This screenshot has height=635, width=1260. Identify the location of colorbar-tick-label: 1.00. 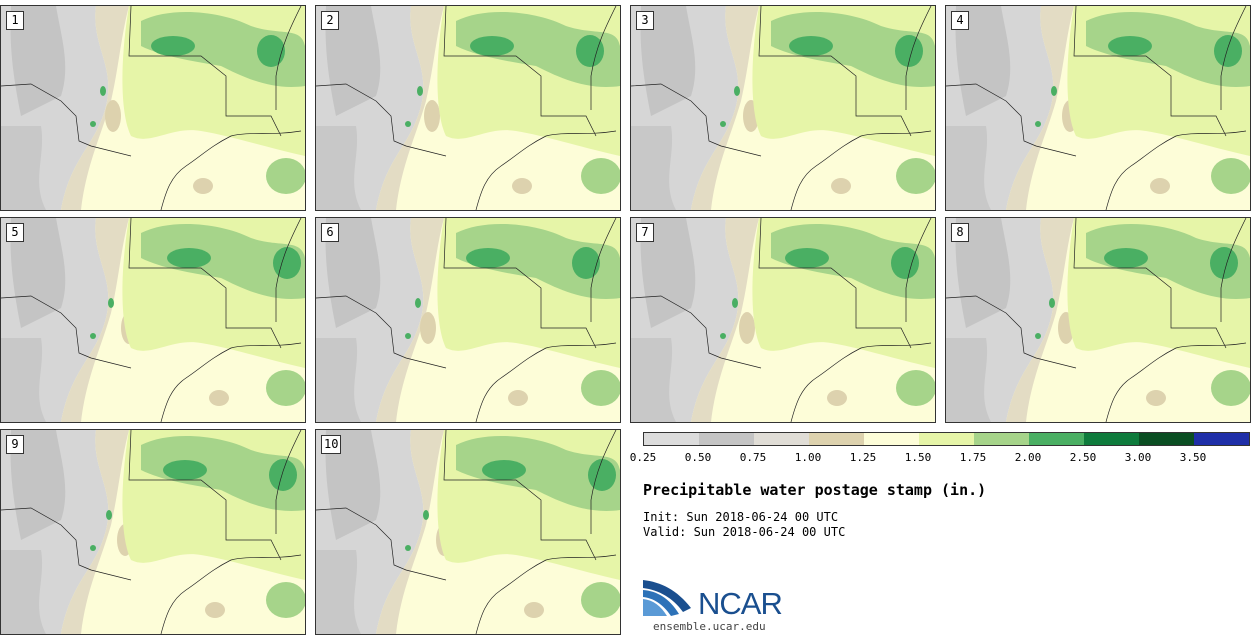
(808, 457).